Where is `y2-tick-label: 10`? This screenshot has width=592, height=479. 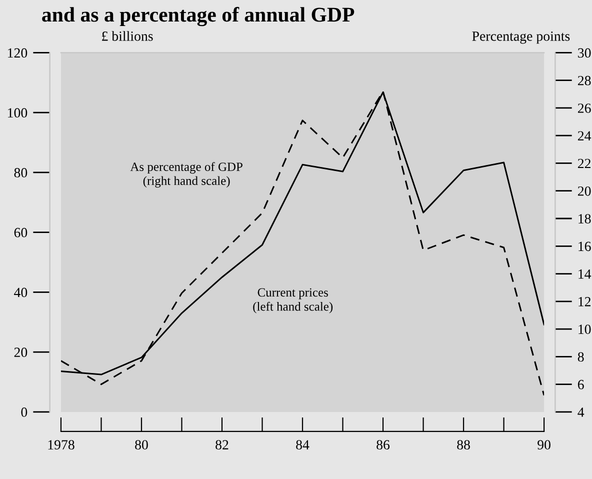 y2-tick-label: 10 is located at coordinates (584, 329).